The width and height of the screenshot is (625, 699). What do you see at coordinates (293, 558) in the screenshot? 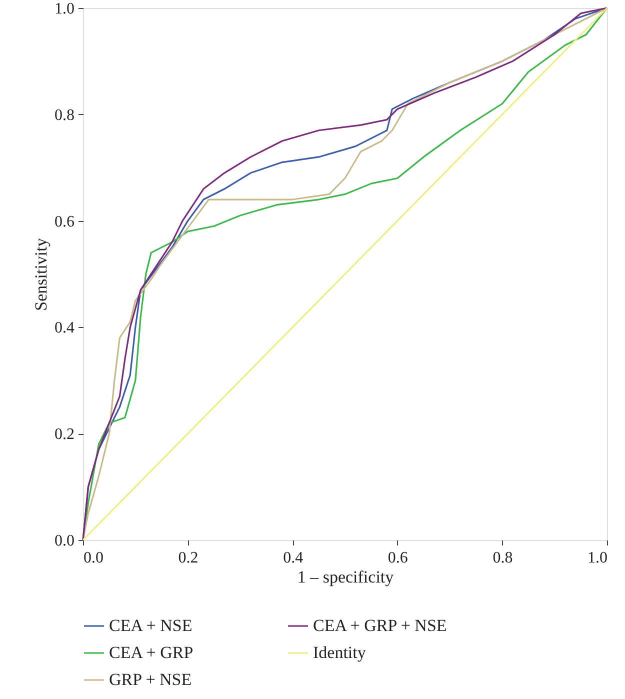
I see `x-tick-label: 0.4` at bounding box center [293, 558].